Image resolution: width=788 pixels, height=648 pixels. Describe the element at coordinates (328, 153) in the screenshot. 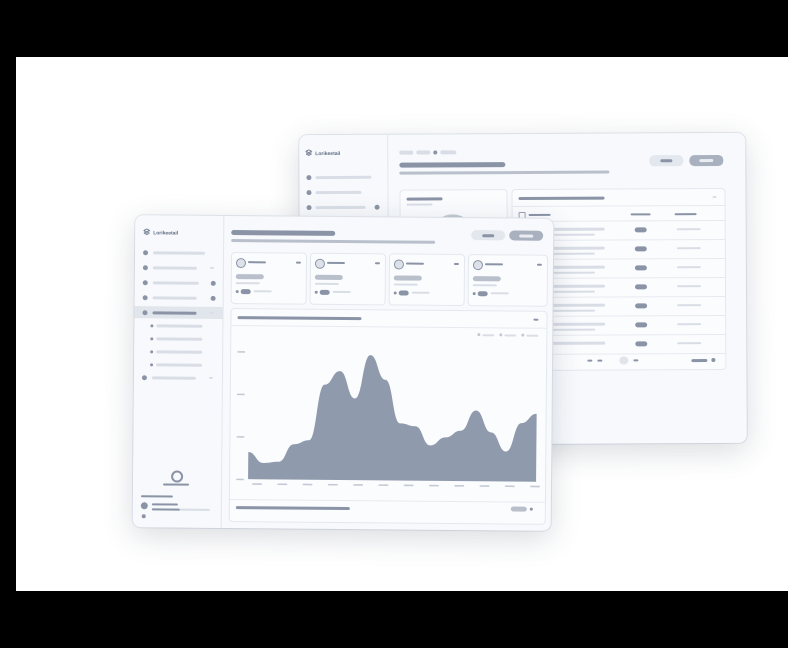

I see `back-brand-name: Lorikeetail` at that location.